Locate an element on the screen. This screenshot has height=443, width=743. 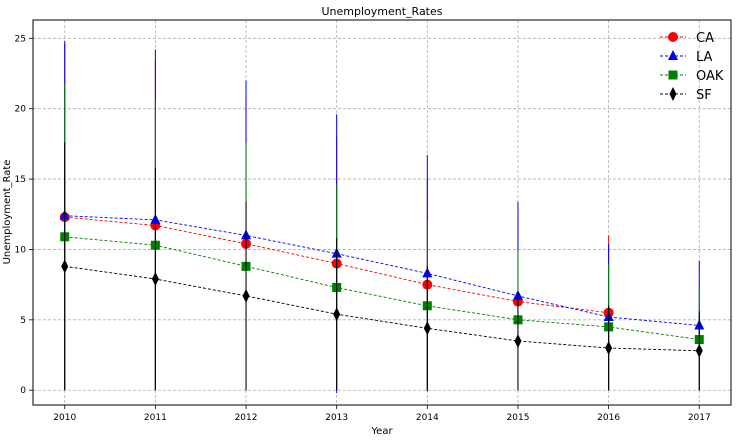
legend-item-sf: SF is located at coordinates (686, 95).